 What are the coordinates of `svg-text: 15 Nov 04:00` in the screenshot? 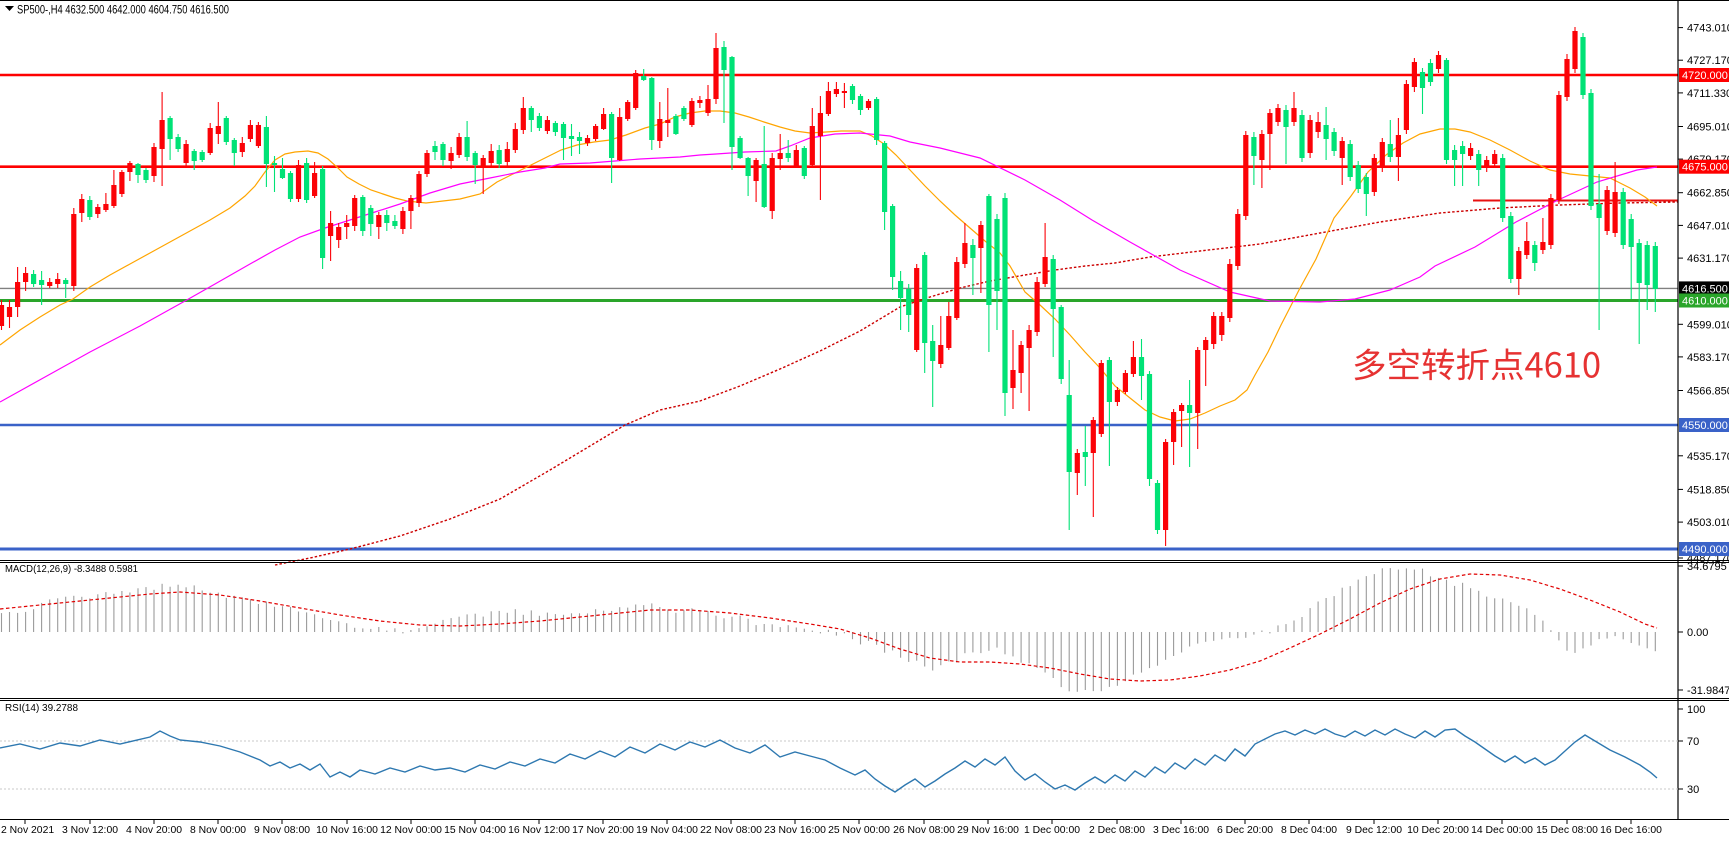 It's located at (475, 830).